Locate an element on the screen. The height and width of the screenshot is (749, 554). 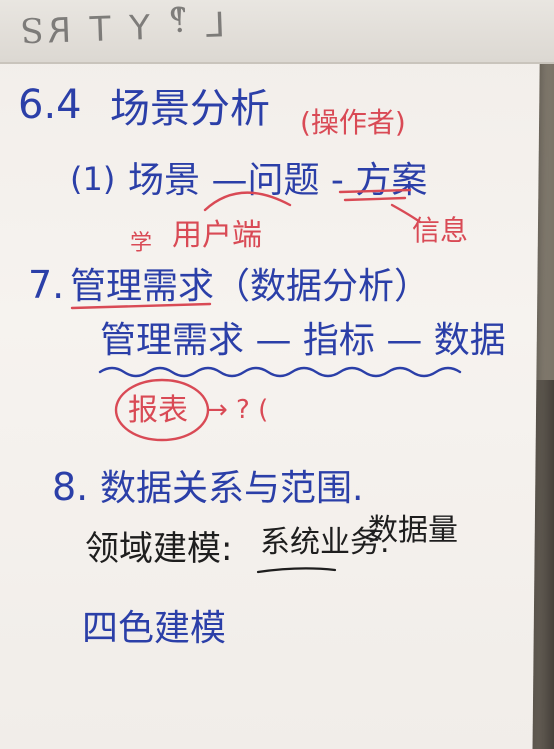
red-underline-solution is located at coordinates (375, 191).